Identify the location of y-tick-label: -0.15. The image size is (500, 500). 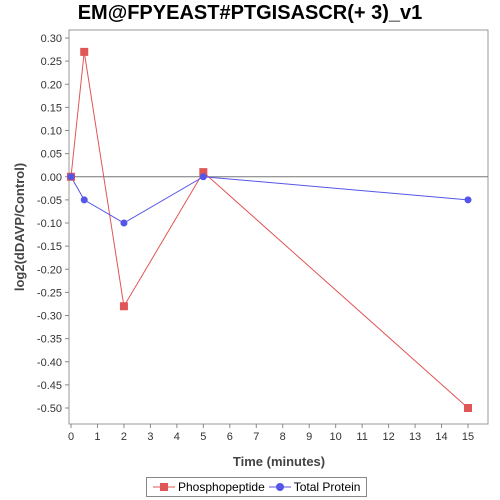
(49, 247).